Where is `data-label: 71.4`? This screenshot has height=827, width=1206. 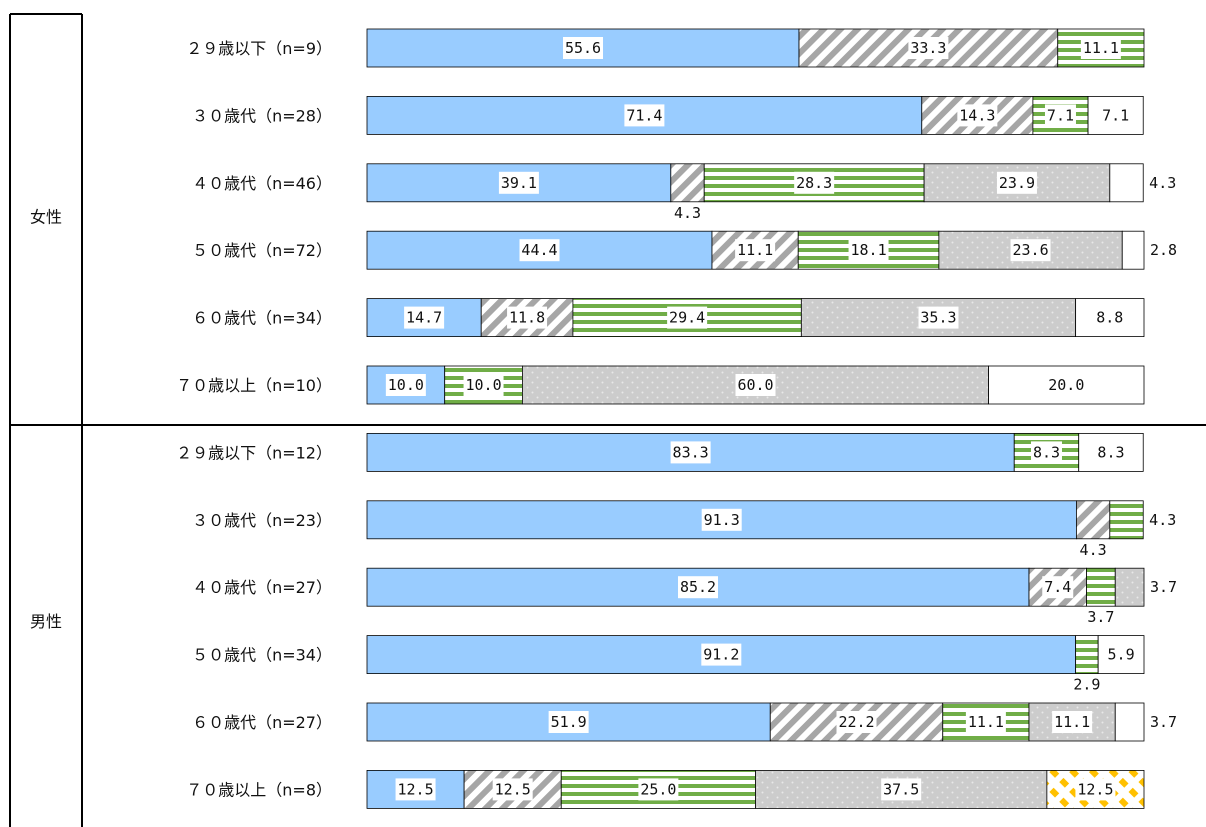 data-label: 71.4 is located at coordinates (644, 115).